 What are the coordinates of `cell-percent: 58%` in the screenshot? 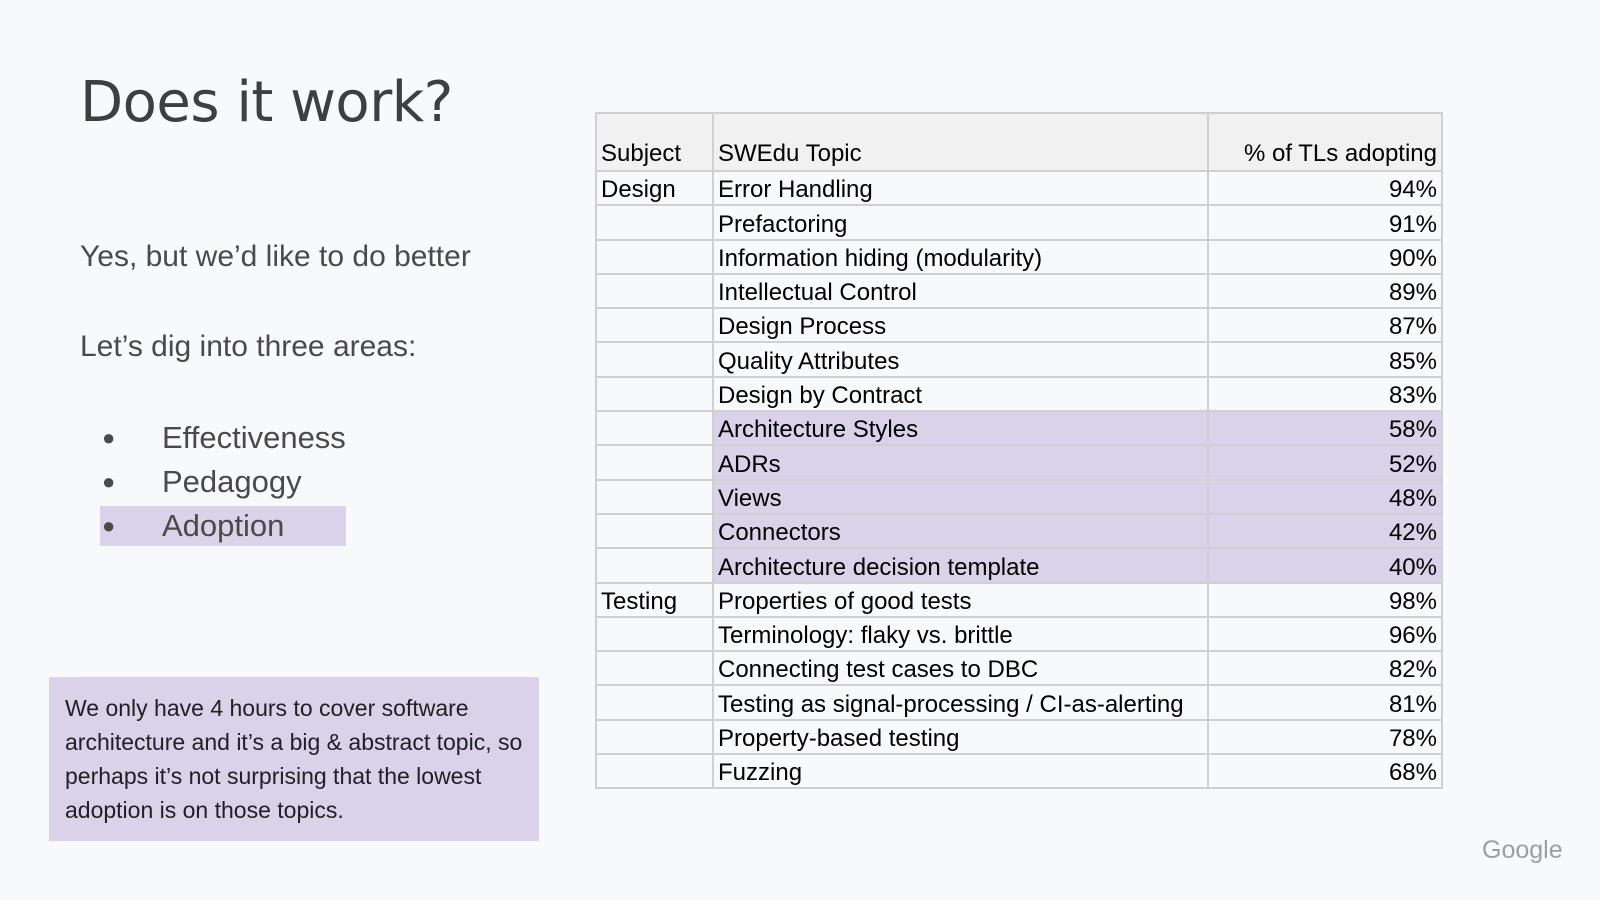 It's located at (1325, 428).